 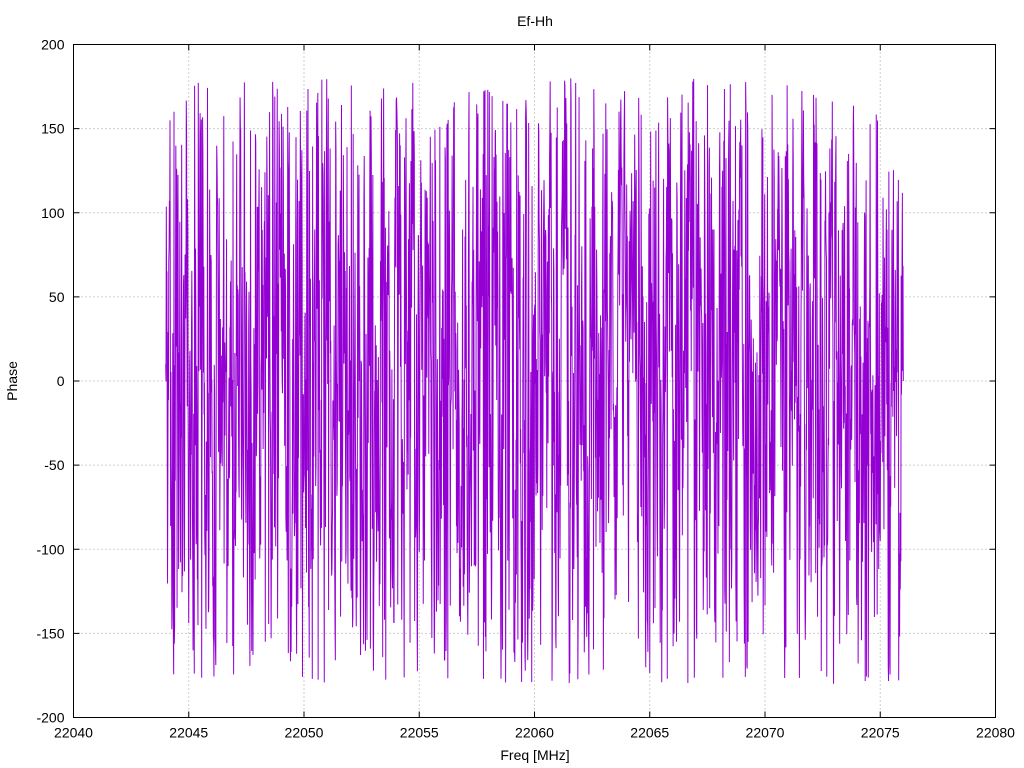 What do you see at coordinates (50, 633) in the screenshot?
I see `y-tick-label: -150` at bounding box center [50, 633].